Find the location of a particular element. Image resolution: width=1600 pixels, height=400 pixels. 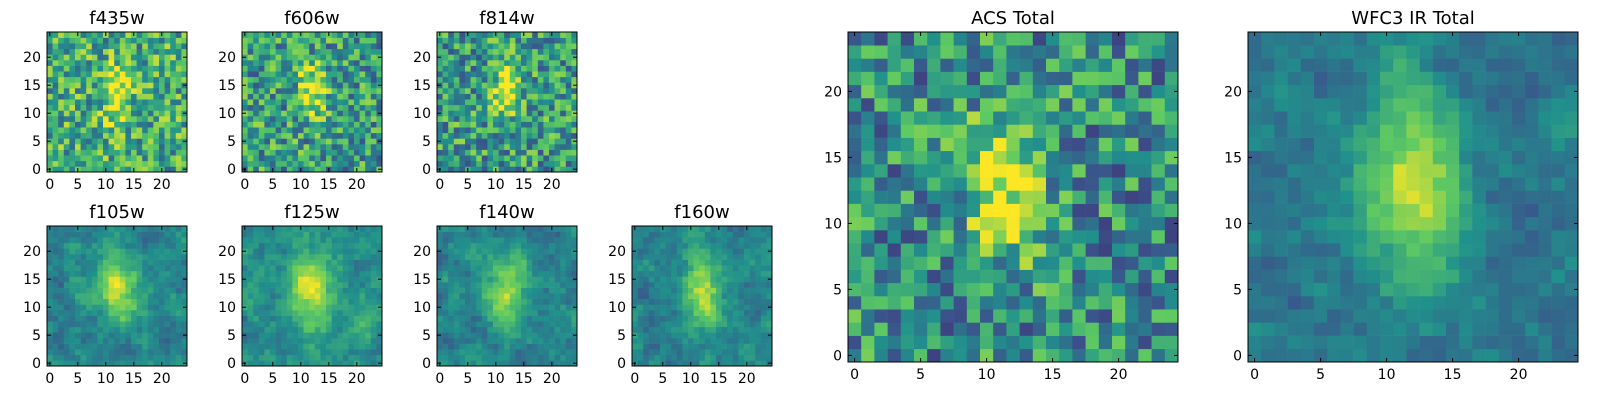

y-tick-label: 20 is located at coordinates (422, 58).